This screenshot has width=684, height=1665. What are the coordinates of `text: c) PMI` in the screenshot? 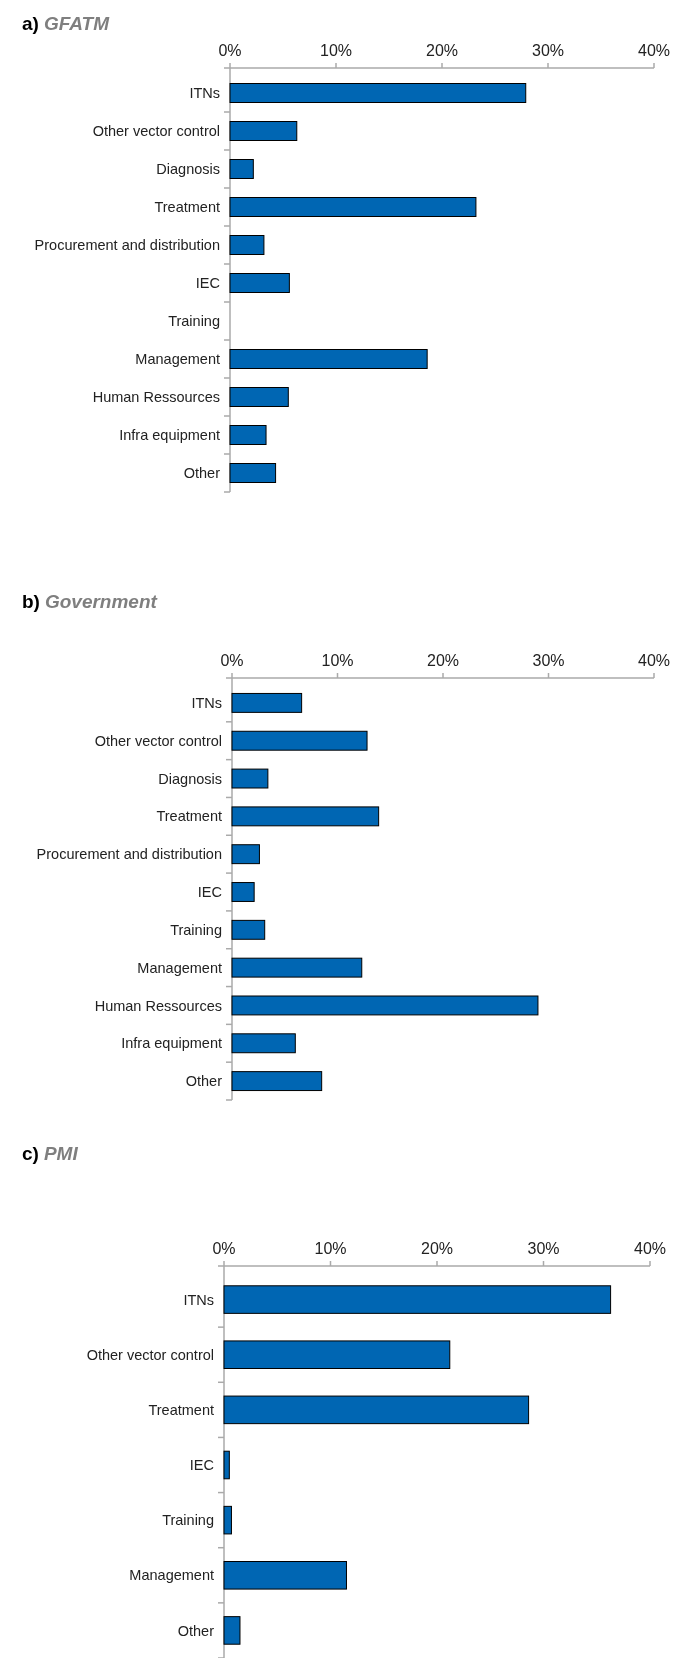 It's located at (50, 1153).